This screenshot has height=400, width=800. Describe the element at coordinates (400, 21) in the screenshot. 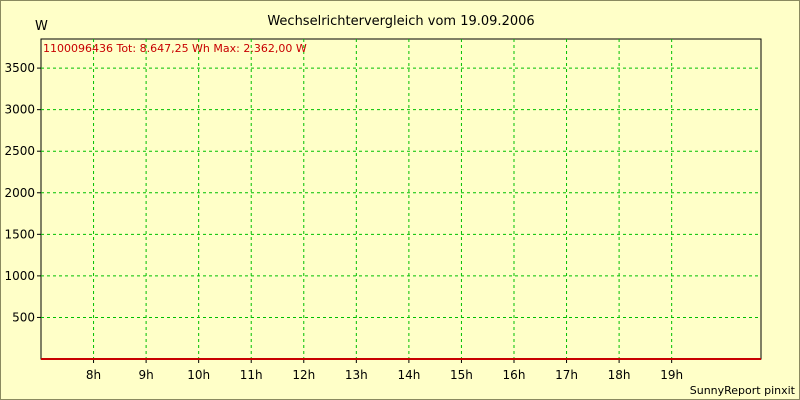

I see `chart-title: Wechselrichtervergleich vom 19.09.2006` at that location.